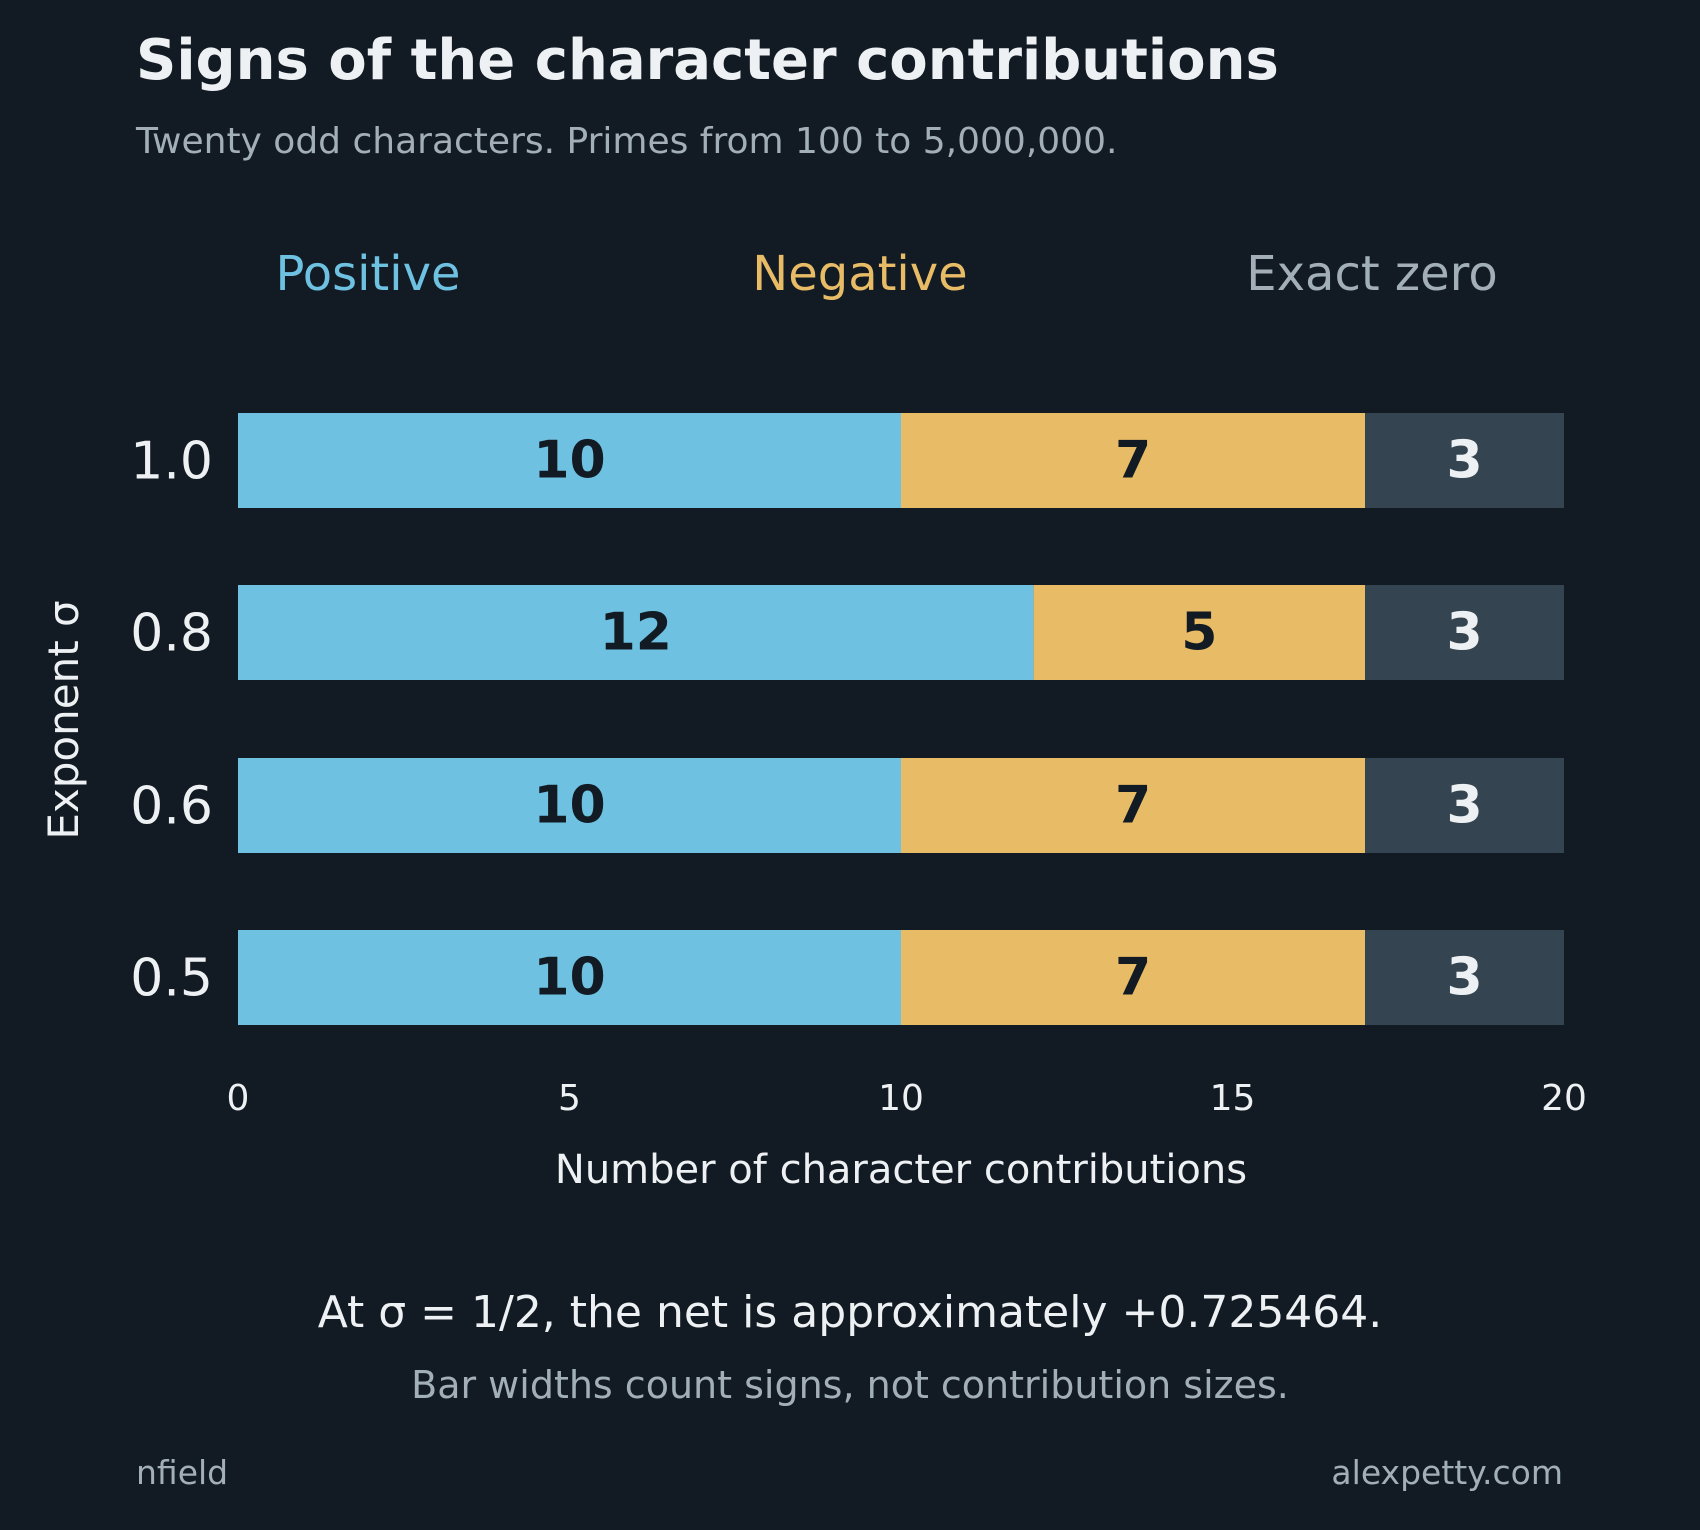  I want to click on bar-value-label: 12, so click(636, 633).